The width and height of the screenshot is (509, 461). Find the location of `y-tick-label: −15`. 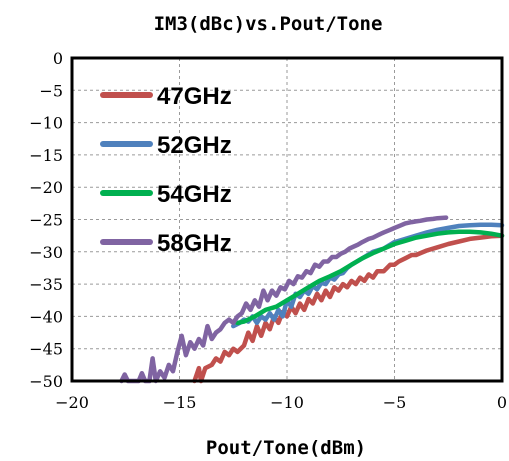

y-tick-label: −15 is located at coordinates (46, 155).